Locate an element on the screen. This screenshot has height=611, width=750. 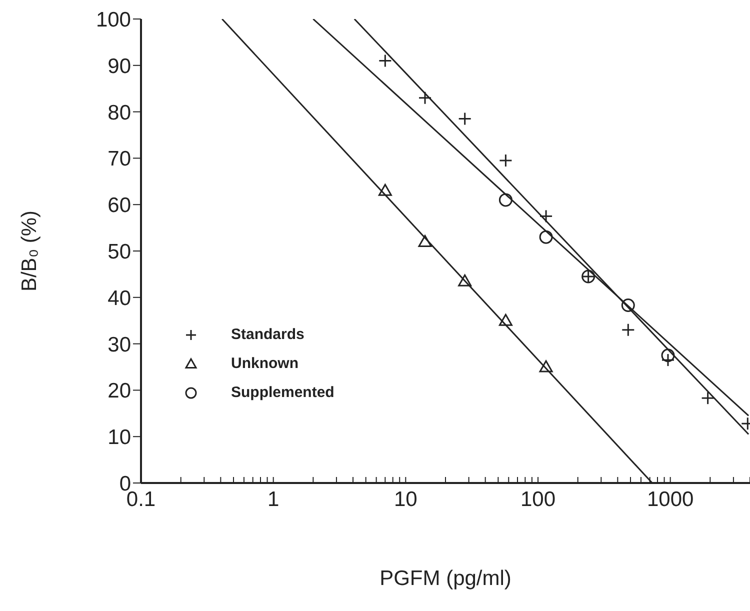
y-tick-label: 50 is located at coordinates (119, 252).